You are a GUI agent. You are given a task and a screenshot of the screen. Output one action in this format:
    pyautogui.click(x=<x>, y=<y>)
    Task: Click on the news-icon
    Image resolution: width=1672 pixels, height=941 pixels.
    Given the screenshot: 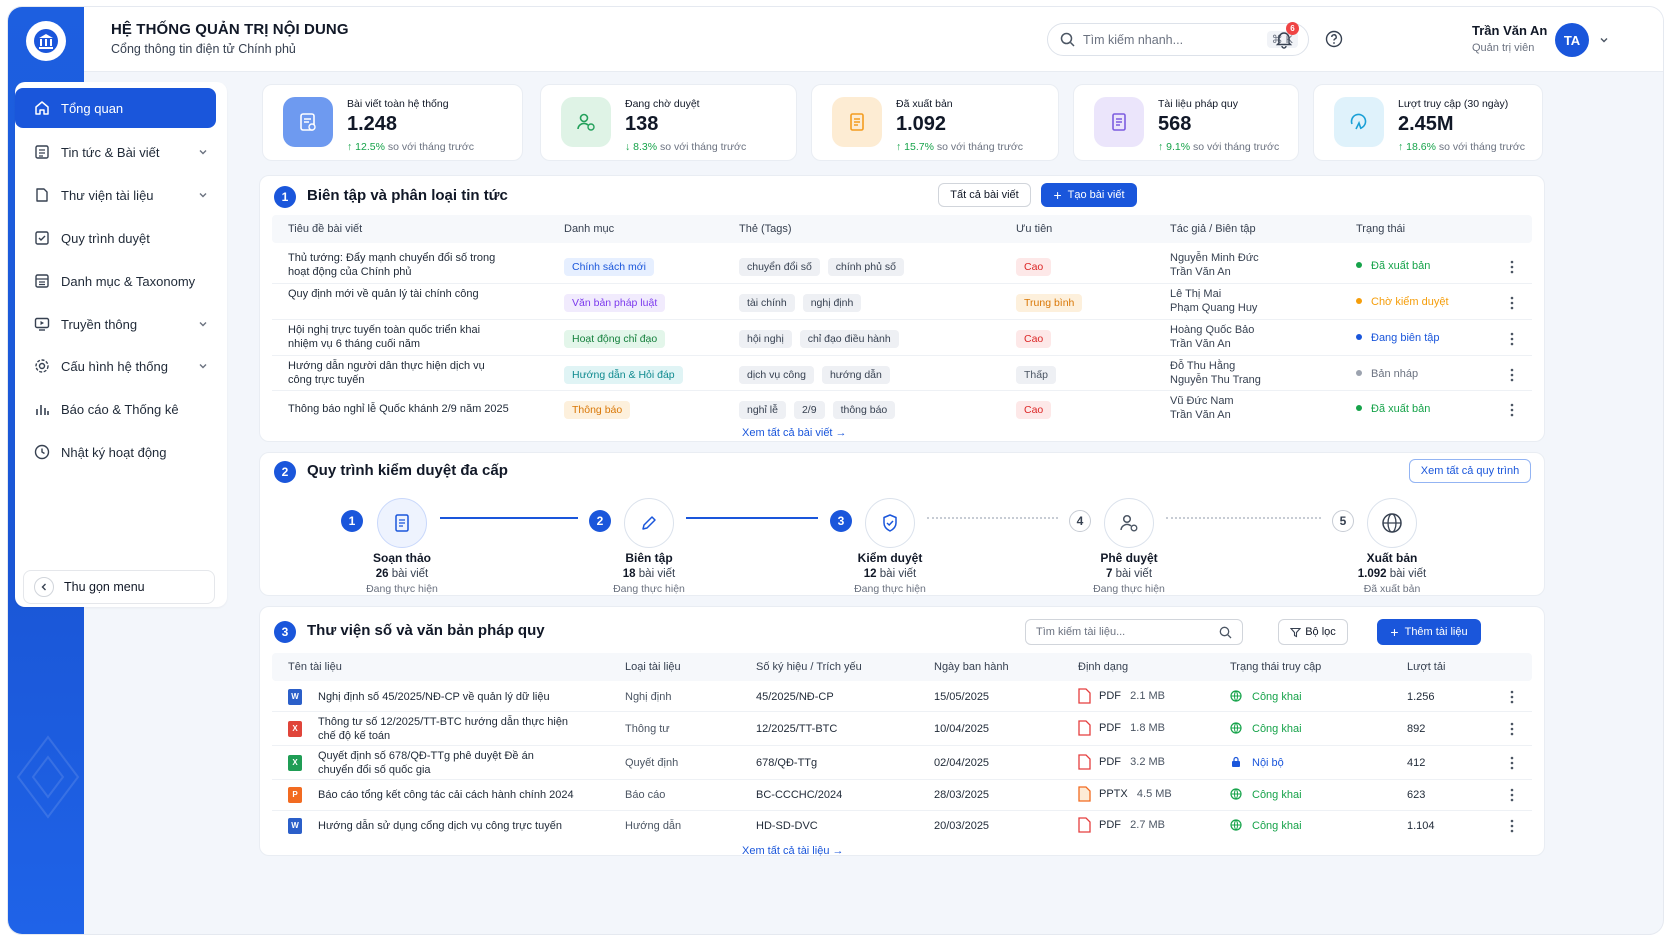 What is the action you would take?
    pyautogui.click(x=42, y=152)
    